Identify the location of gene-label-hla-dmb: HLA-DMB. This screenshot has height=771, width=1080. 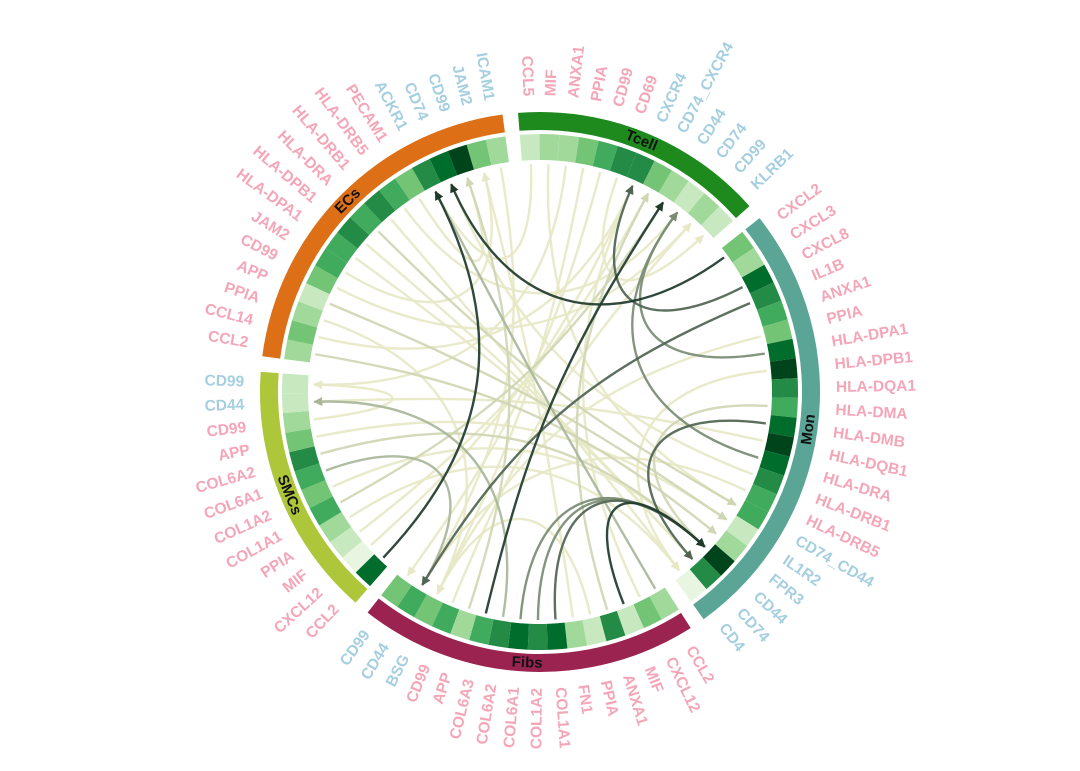
(869, 437).